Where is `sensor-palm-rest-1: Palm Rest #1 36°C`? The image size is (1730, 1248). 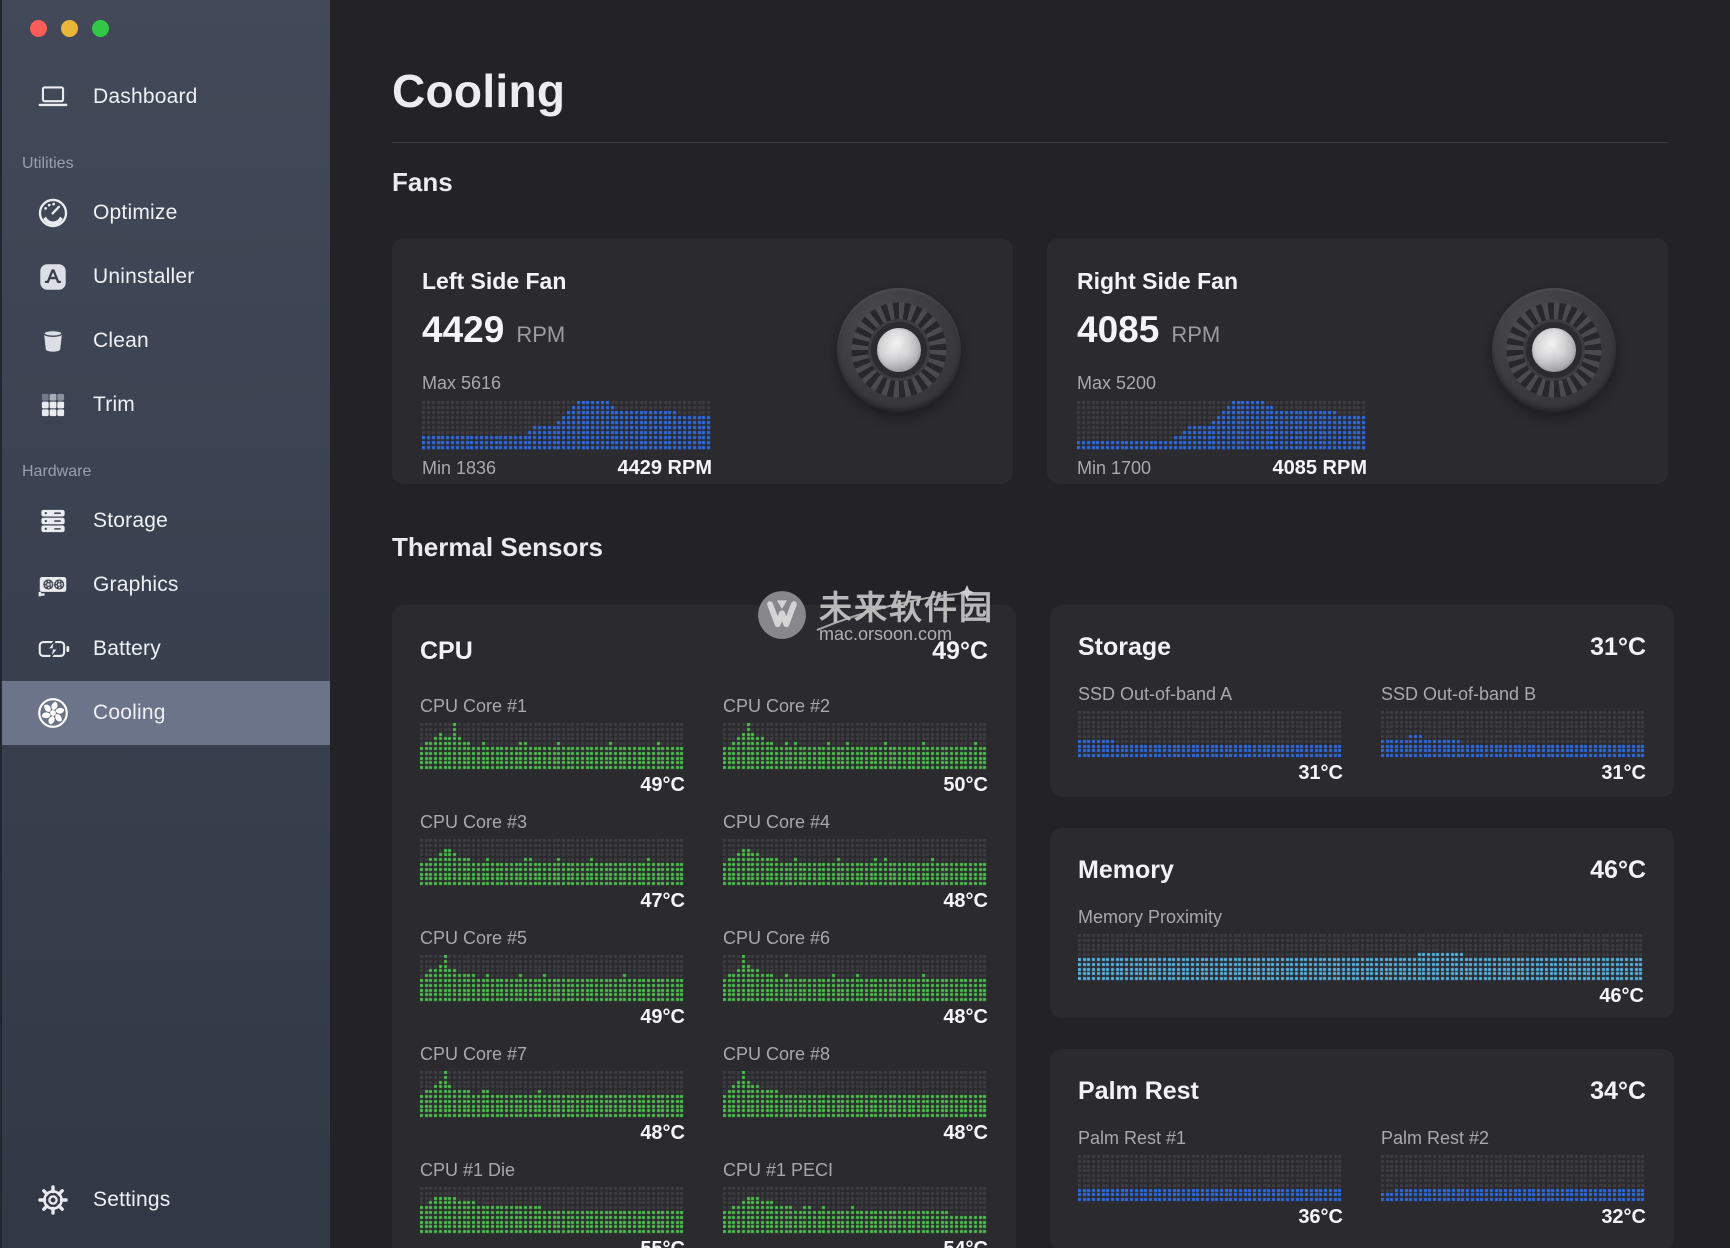 sensor-palm-rest-1: Palm Rest #1 36°C is located at coordinates (1210, 1178).